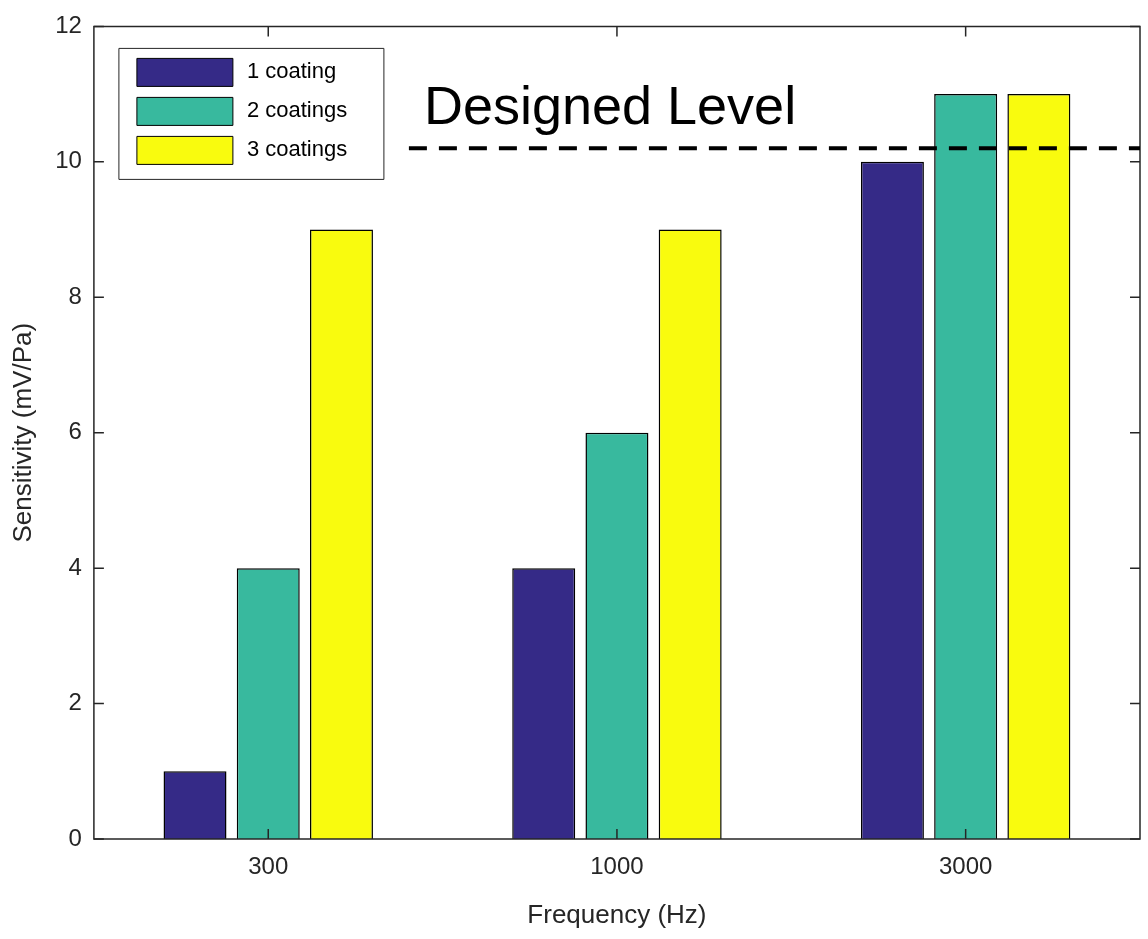  I want to click on y-tick-label: 10, so click(68, 160).